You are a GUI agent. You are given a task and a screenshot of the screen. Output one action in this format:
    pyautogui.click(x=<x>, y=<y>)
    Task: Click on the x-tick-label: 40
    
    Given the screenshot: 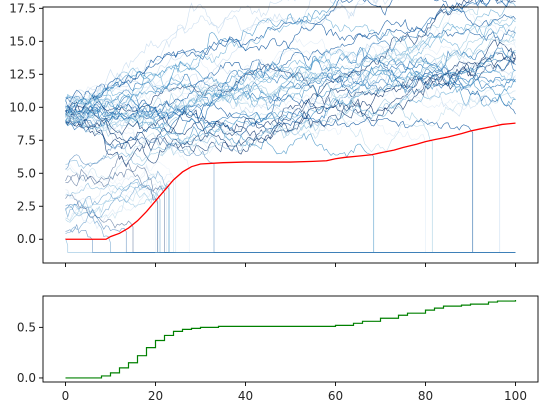 What is the action you would take?
    pyautogui.click(x=245, y=396)
    